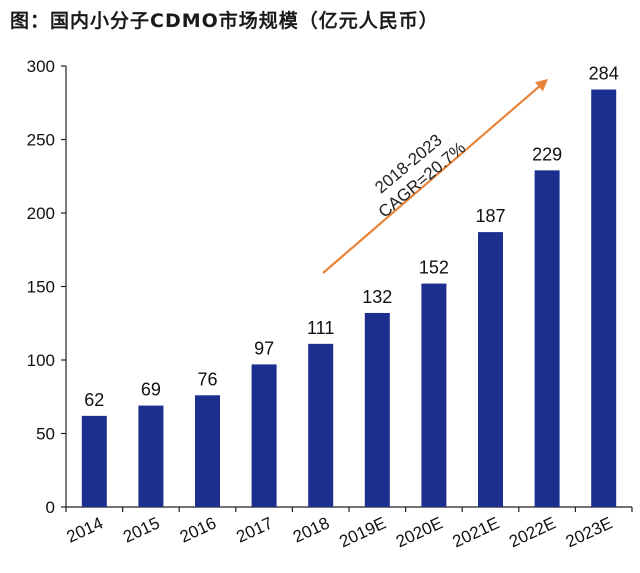 The image size is (640, 573). What do you see at coordinates (311, 529) in the screenshot?
I see `x-tick-label: 2018` at bounding box center [311, 529].